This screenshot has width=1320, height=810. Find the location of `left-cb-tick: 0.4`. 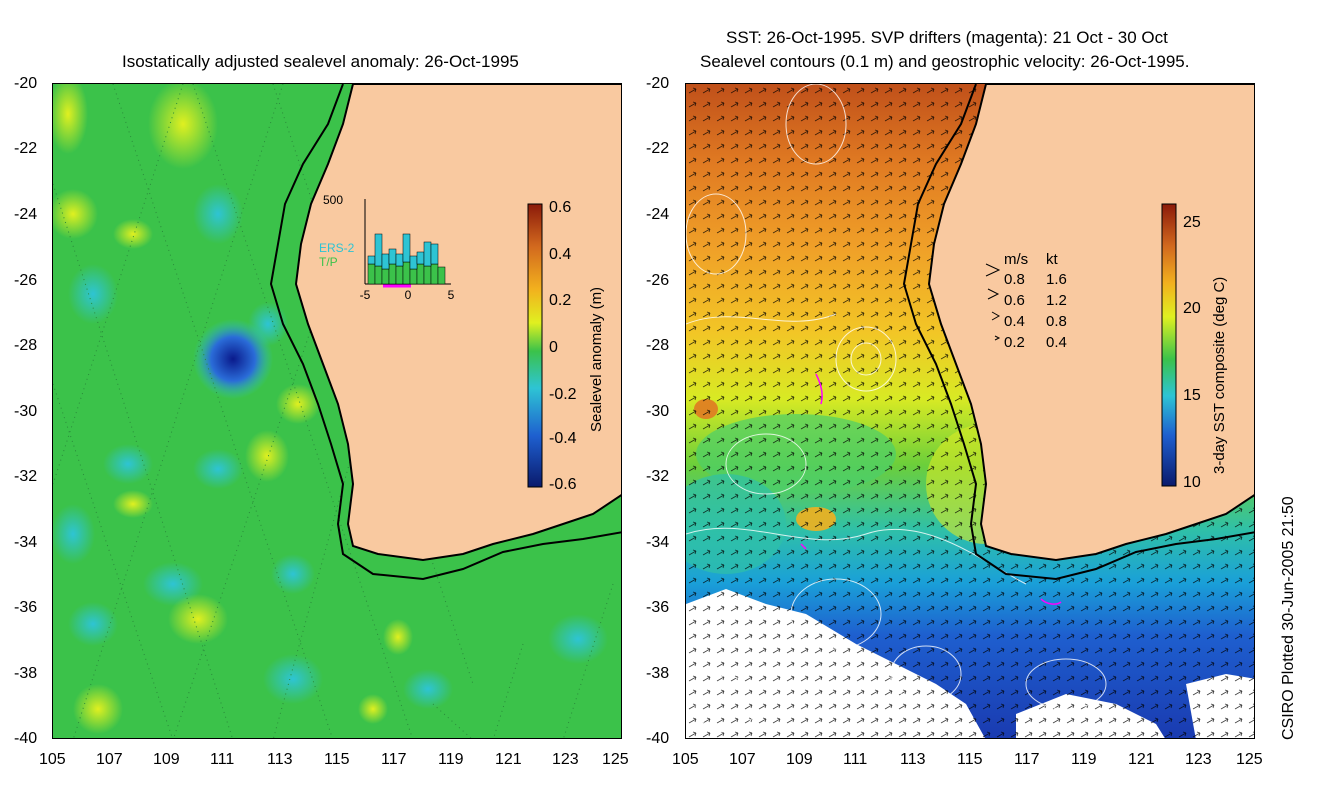

left-cb-tick: 0.4 is located at coordinates (560, 254).